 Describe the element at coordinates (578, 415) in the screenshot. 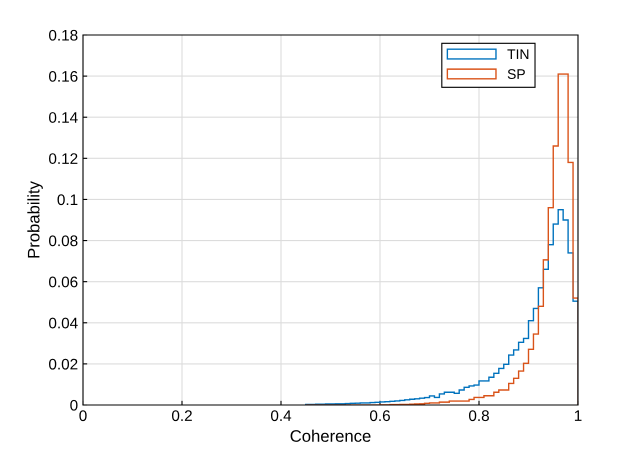

I see `x-tick-label: 1` at that location.